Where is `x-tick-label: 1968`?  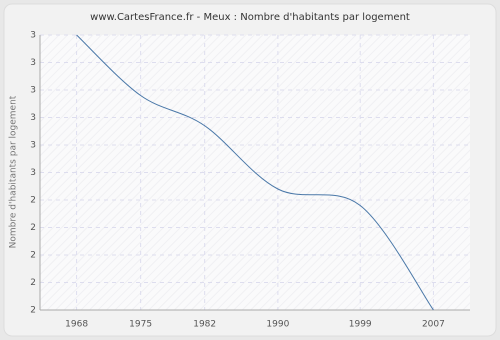 x-tick-label: 1968 is located at coordinates (76, 325).